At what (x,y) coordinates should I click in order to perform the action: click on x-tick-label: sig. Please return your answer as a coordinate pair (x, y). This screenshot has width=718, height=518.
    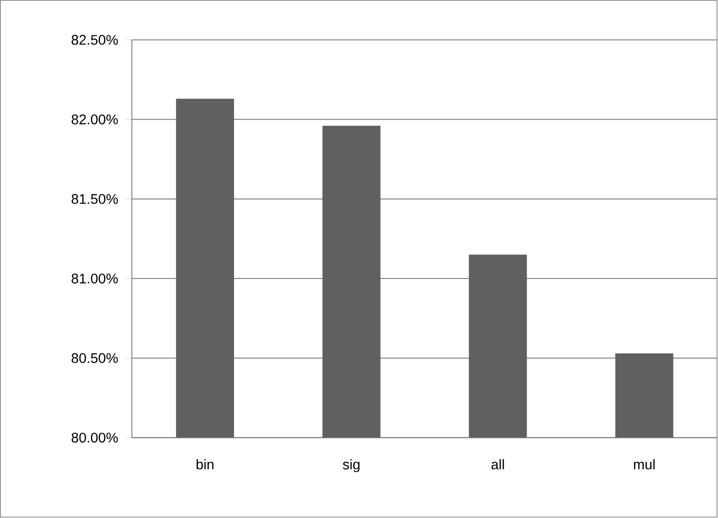
    Looking at the image, I should click on (351, 465).